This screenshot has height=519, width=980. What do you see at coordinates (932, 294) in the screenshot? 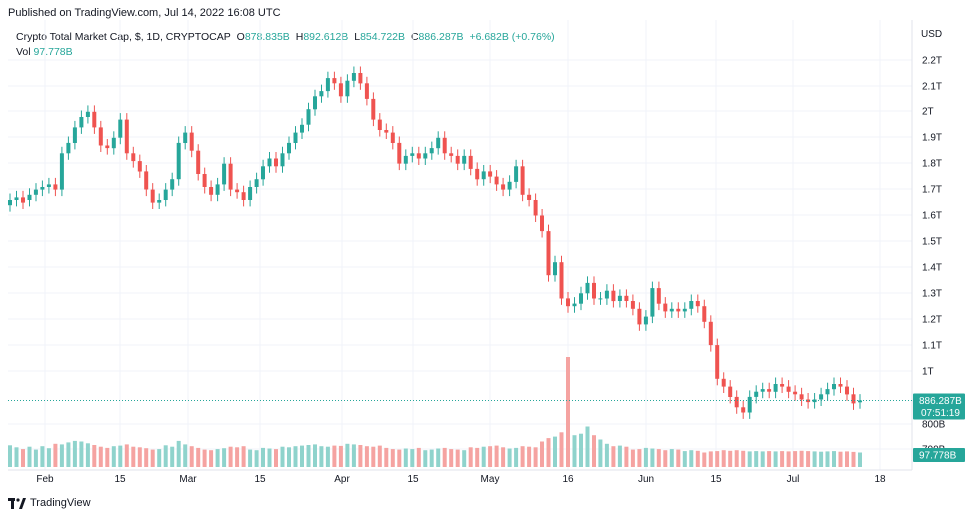
I see `price-tick-label: 1.3T` at bounding box center [932, 294].